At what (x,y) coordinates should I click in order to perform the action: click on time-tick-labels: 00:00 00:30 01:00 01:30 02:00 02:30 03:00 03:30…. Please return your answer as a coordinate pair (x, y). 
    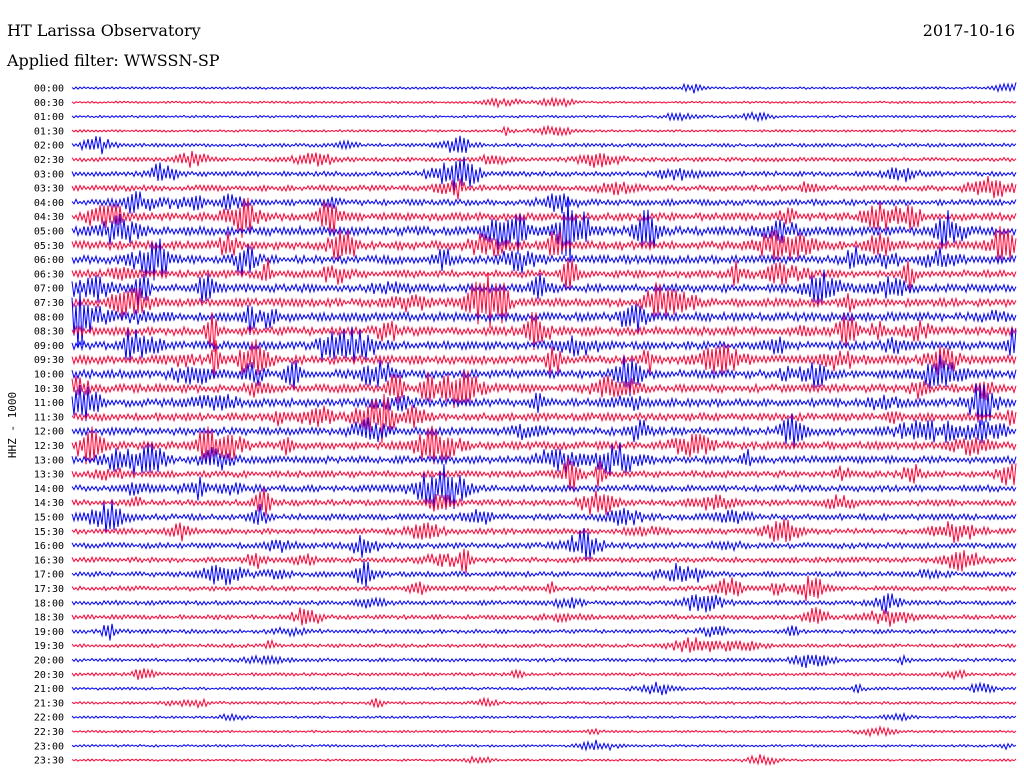
    Looking at the image, I should click on (49, 425).